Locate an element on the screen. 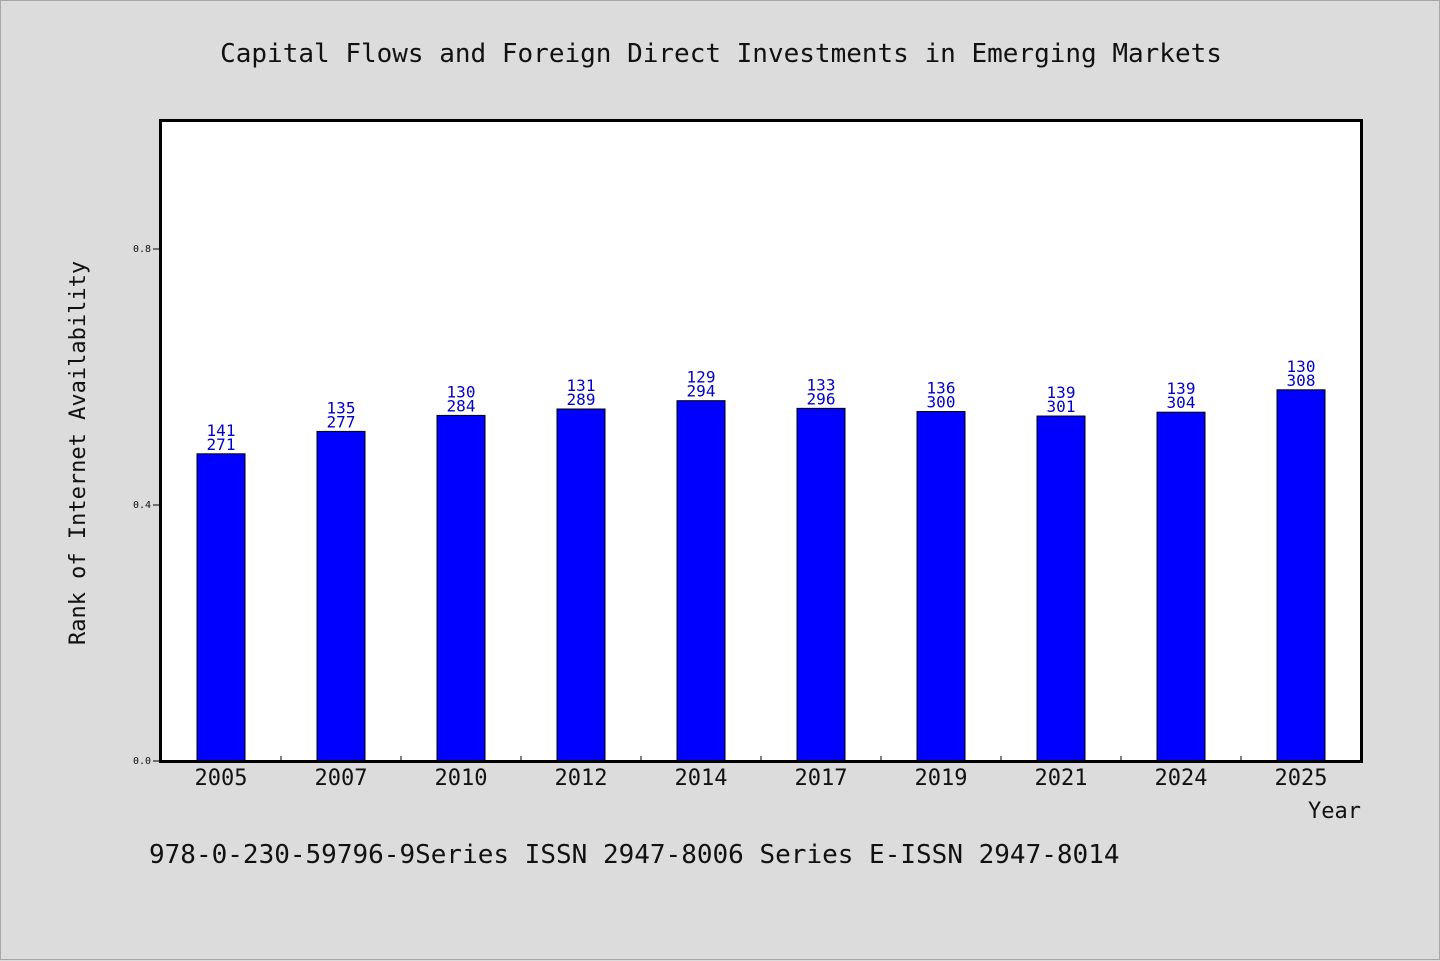 The width and height of the screenshot is (1440, 961). bar-2017 is located at coordinates (821, 584).